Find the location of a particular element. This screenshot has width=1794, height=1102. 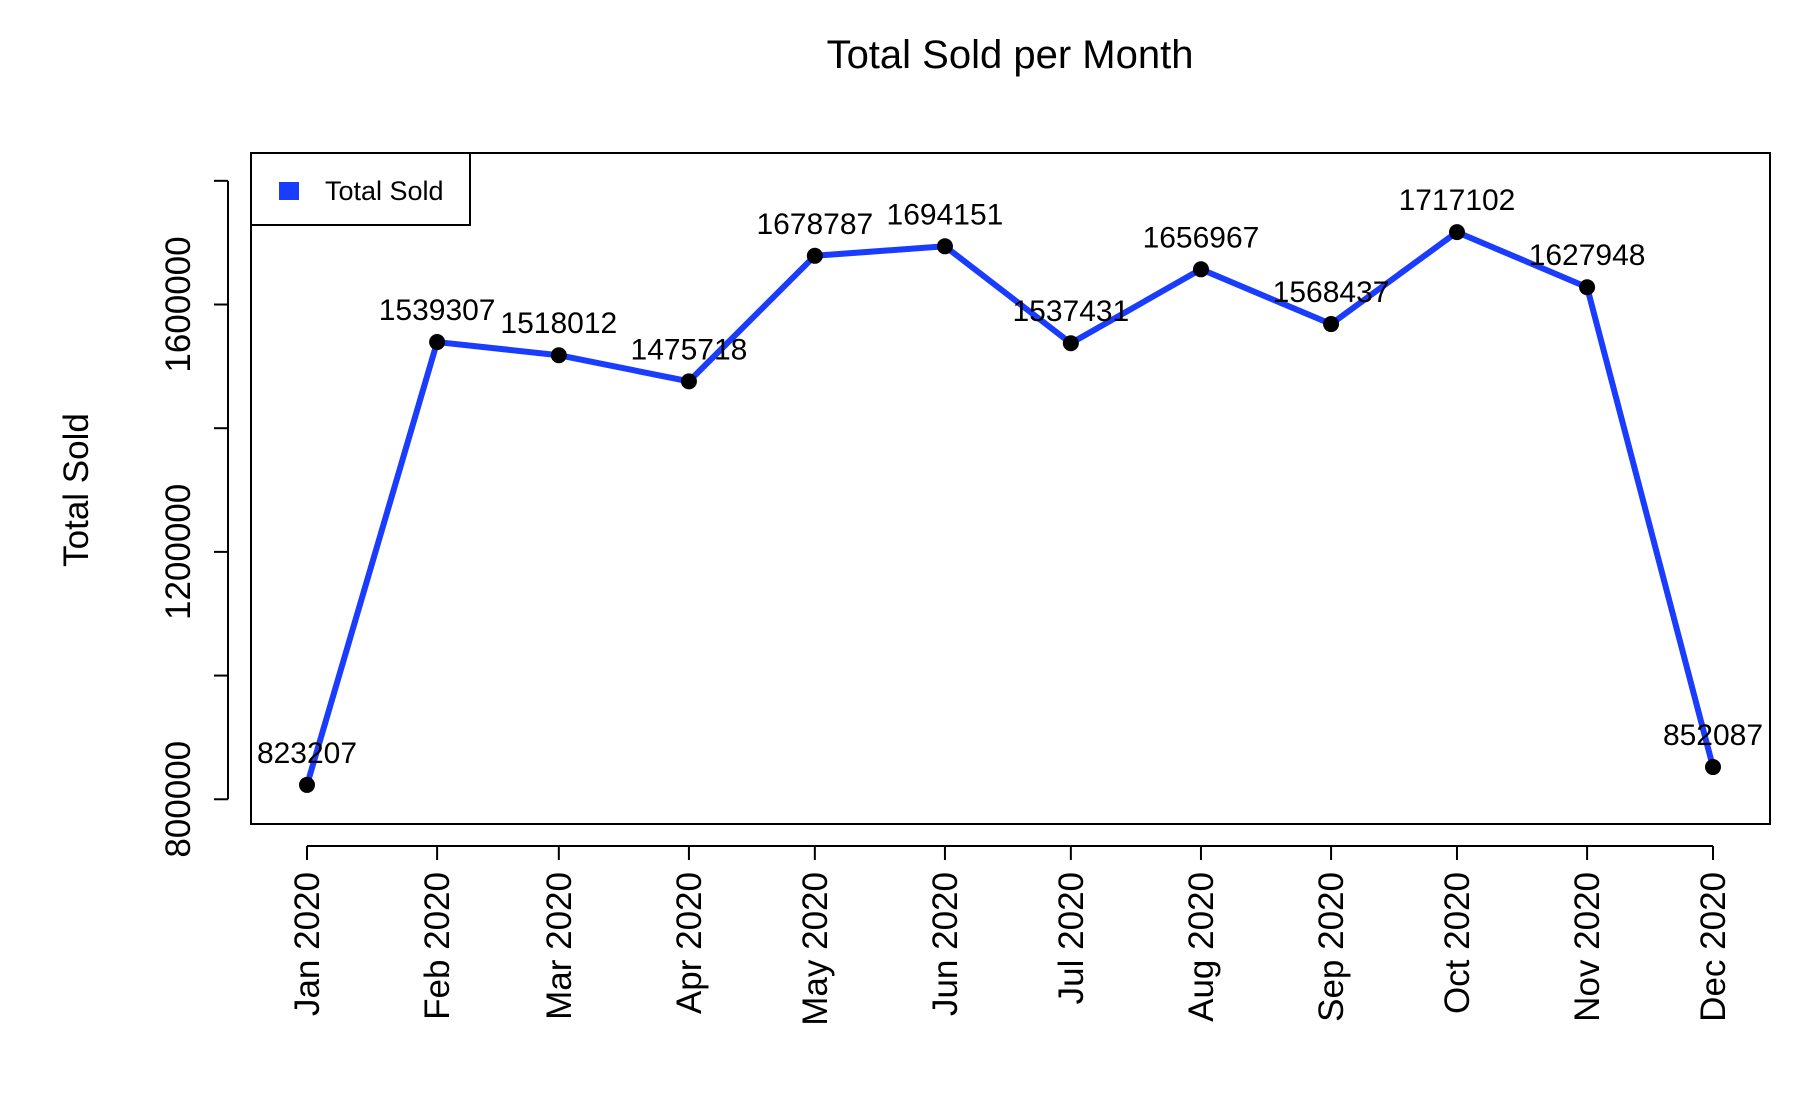

x-tick-label: Oct 2020 is located at coordinates (1457, 943).